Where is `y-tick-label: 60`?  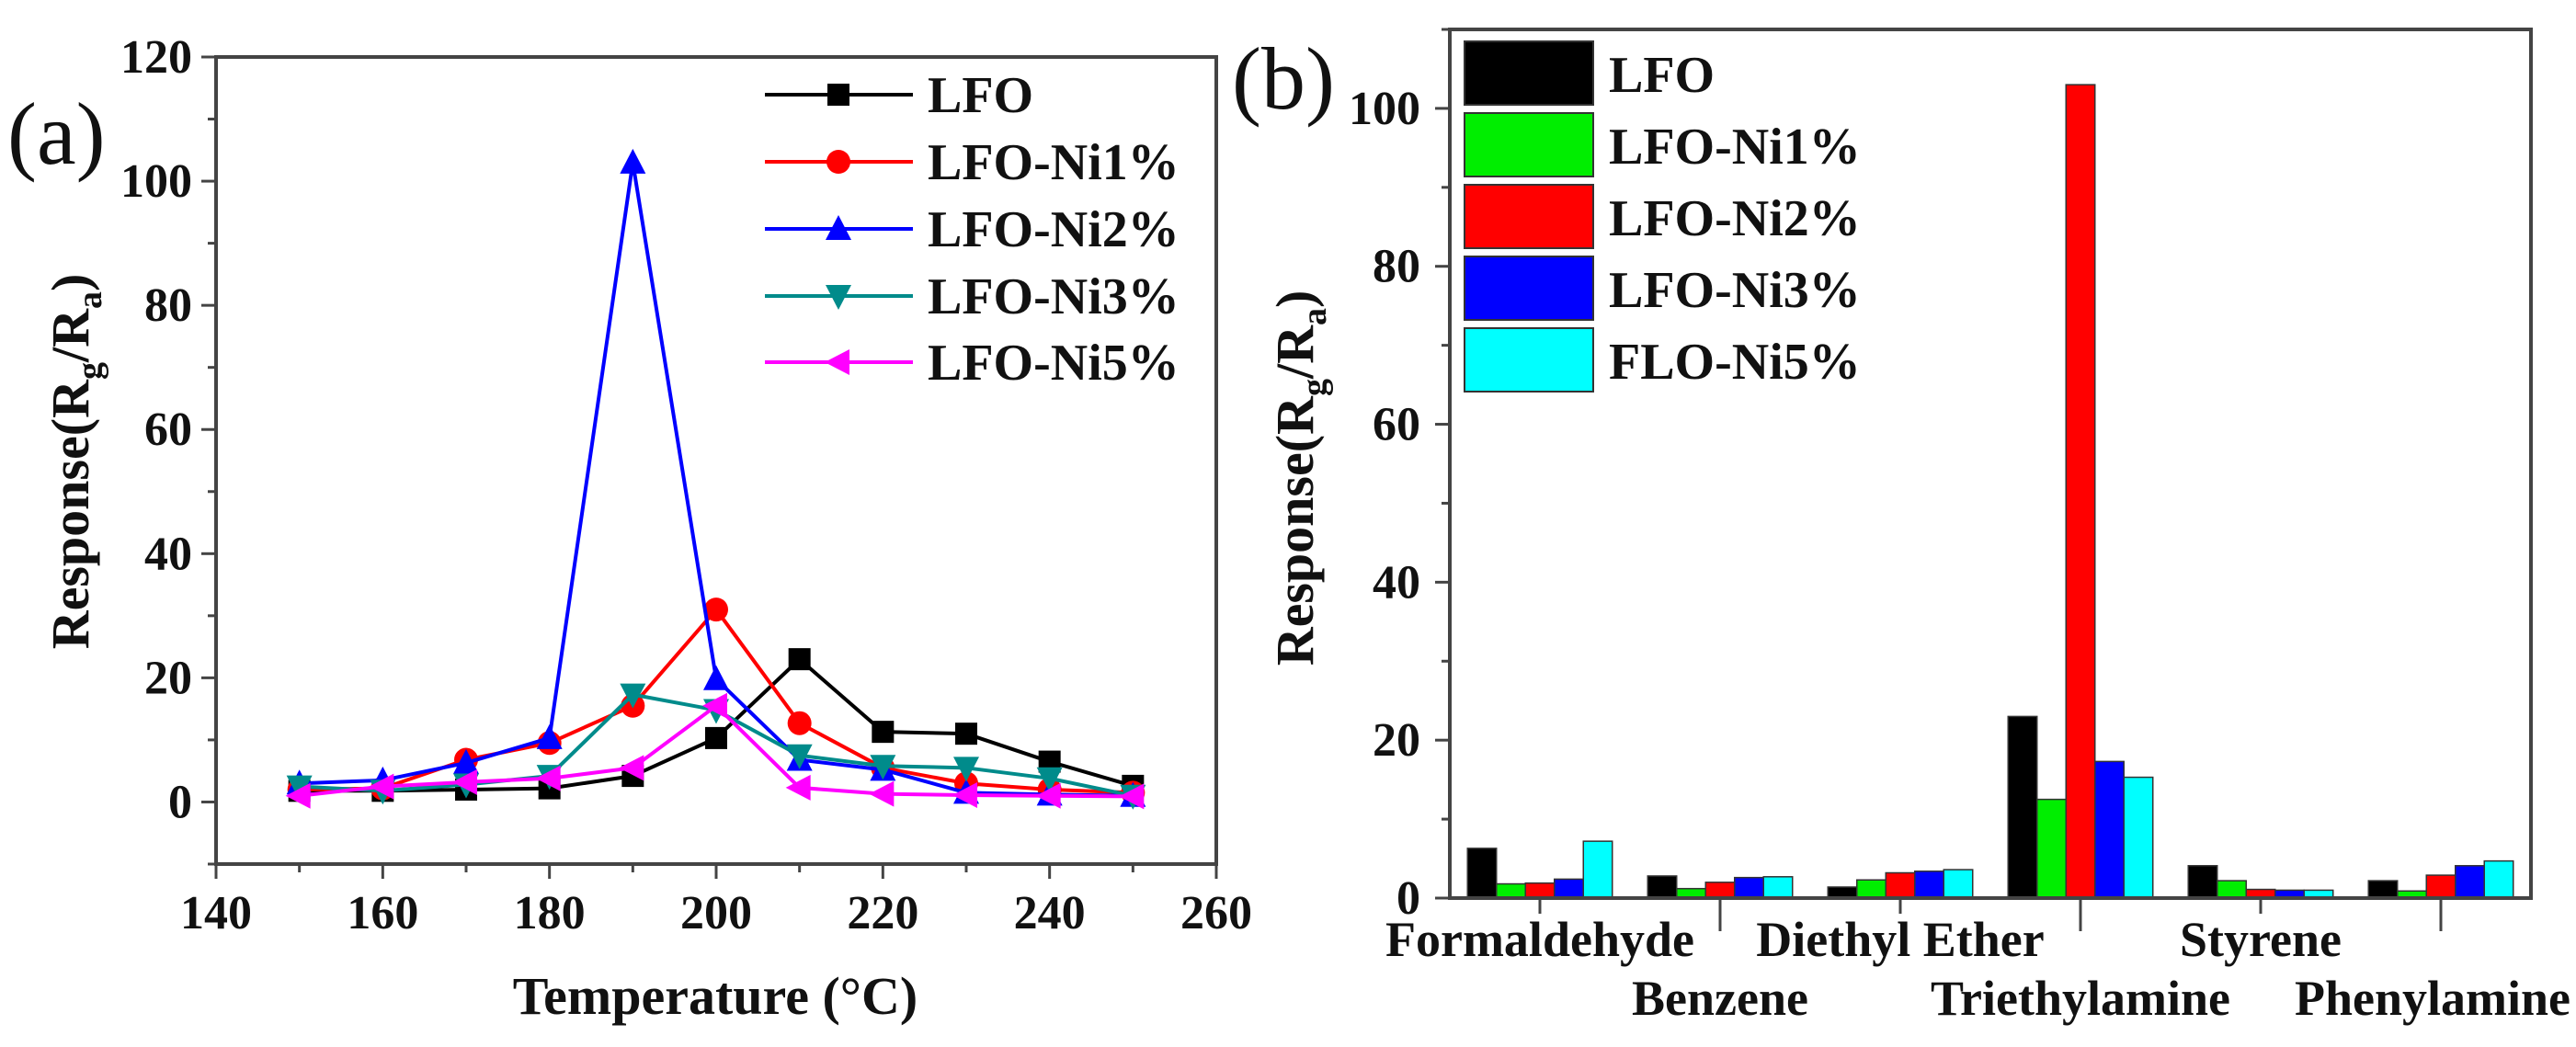
y-tick-label: 60 is located at coordinates (1396, 425).